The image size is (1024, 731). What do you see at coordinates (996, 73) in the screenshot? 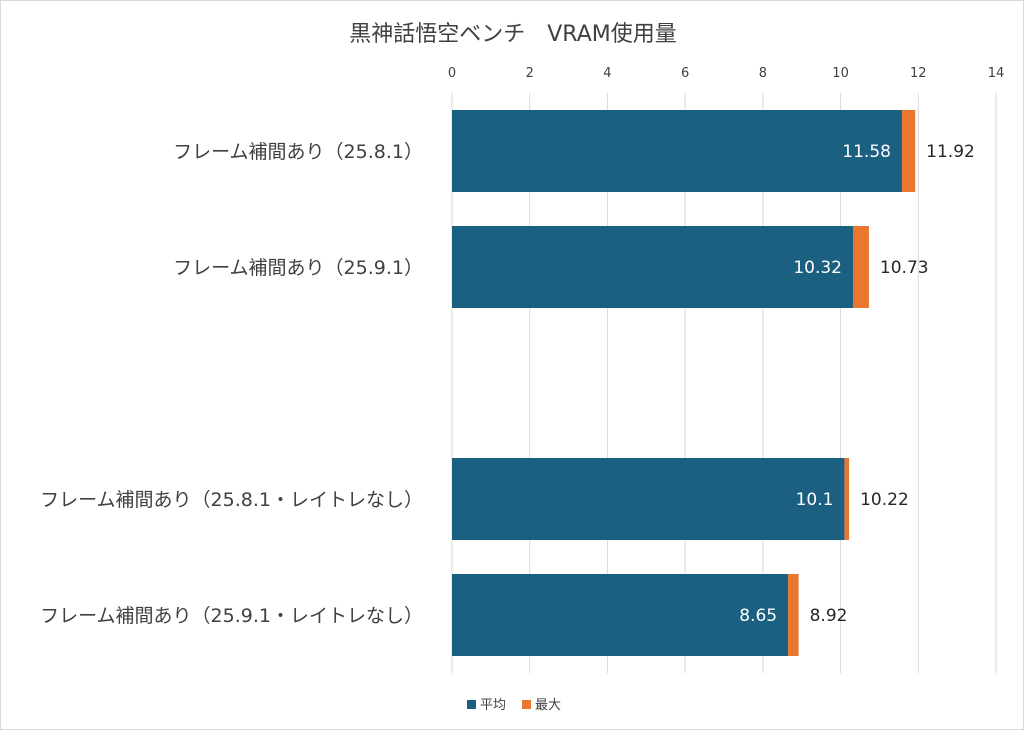
I see `x-tick-label: 14` at bounding box center [996, 73].